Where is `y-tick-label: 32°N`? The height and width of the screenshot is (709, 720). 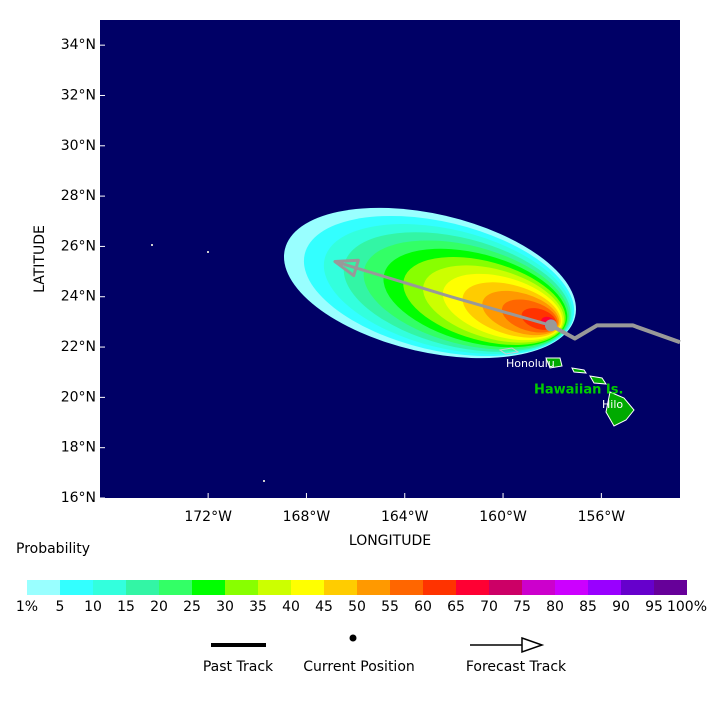
y-tick-label: 32°N is located at coordinates (78, 95).